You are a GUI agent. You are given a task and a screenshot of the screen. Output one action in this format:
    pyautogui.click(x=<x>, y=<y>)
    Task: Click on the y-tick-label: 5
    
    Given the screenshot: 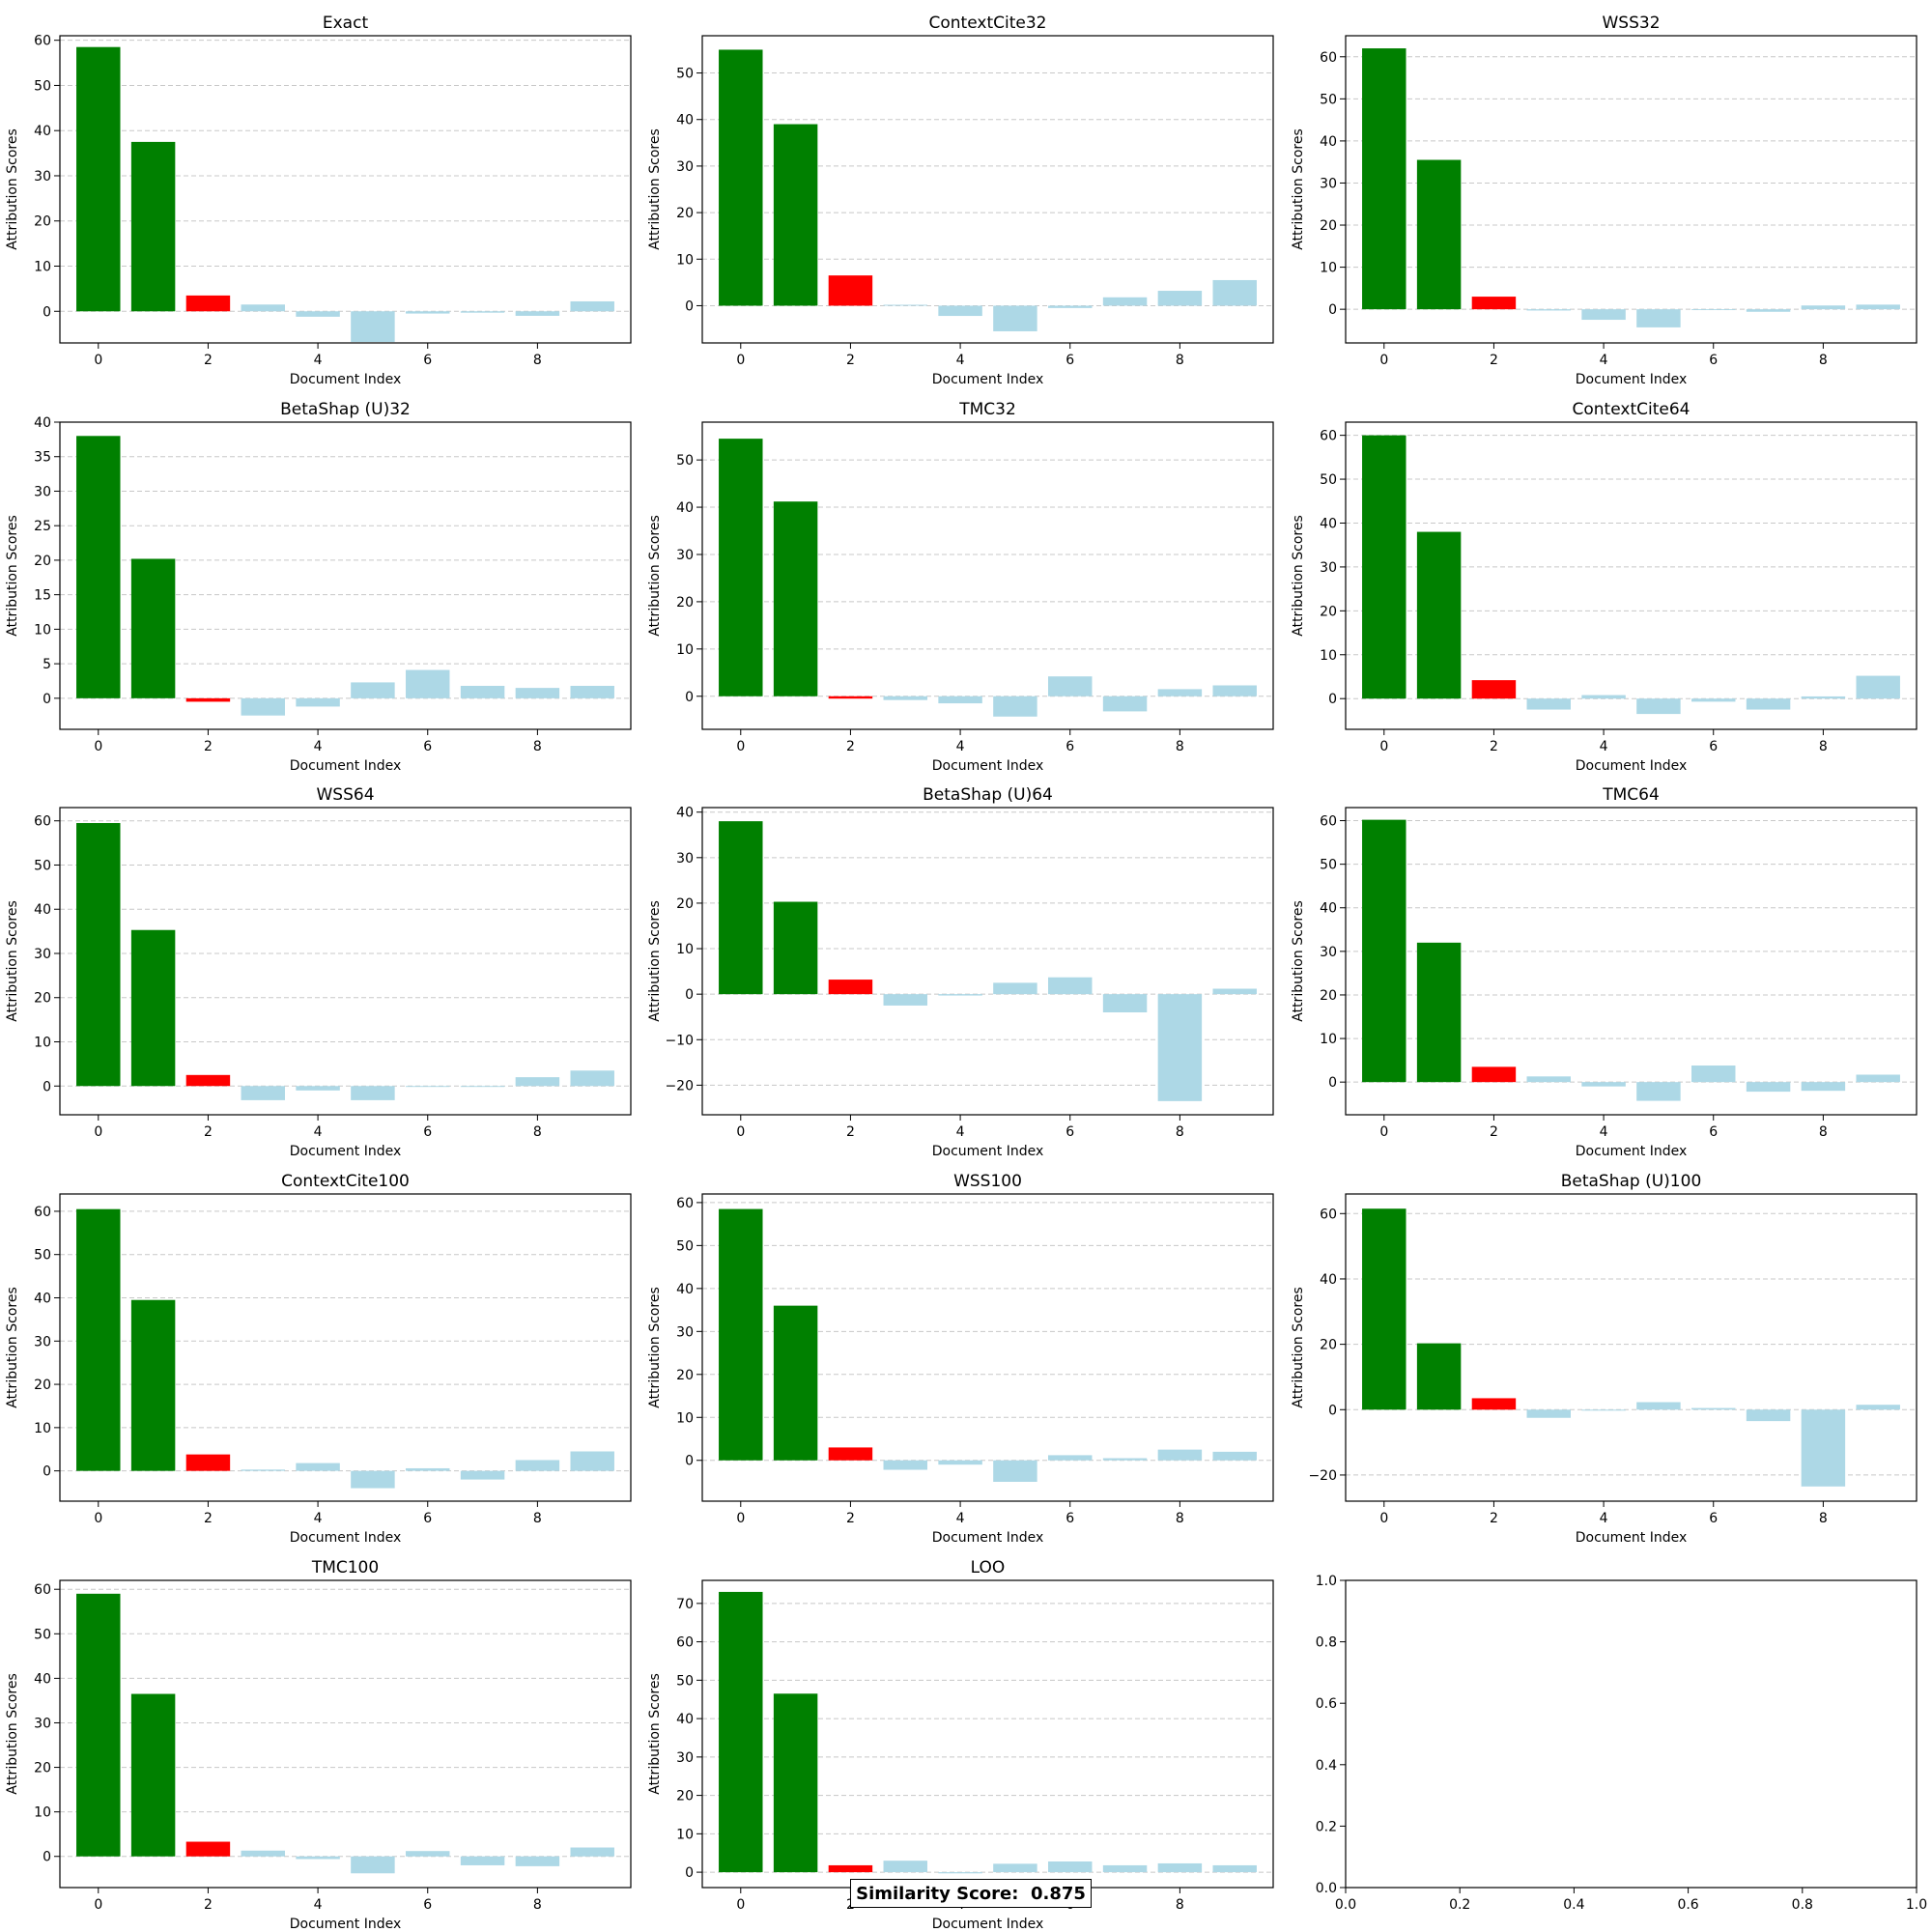 What is the action you would take?
    pyautogui.click(x=47, y=664)
    